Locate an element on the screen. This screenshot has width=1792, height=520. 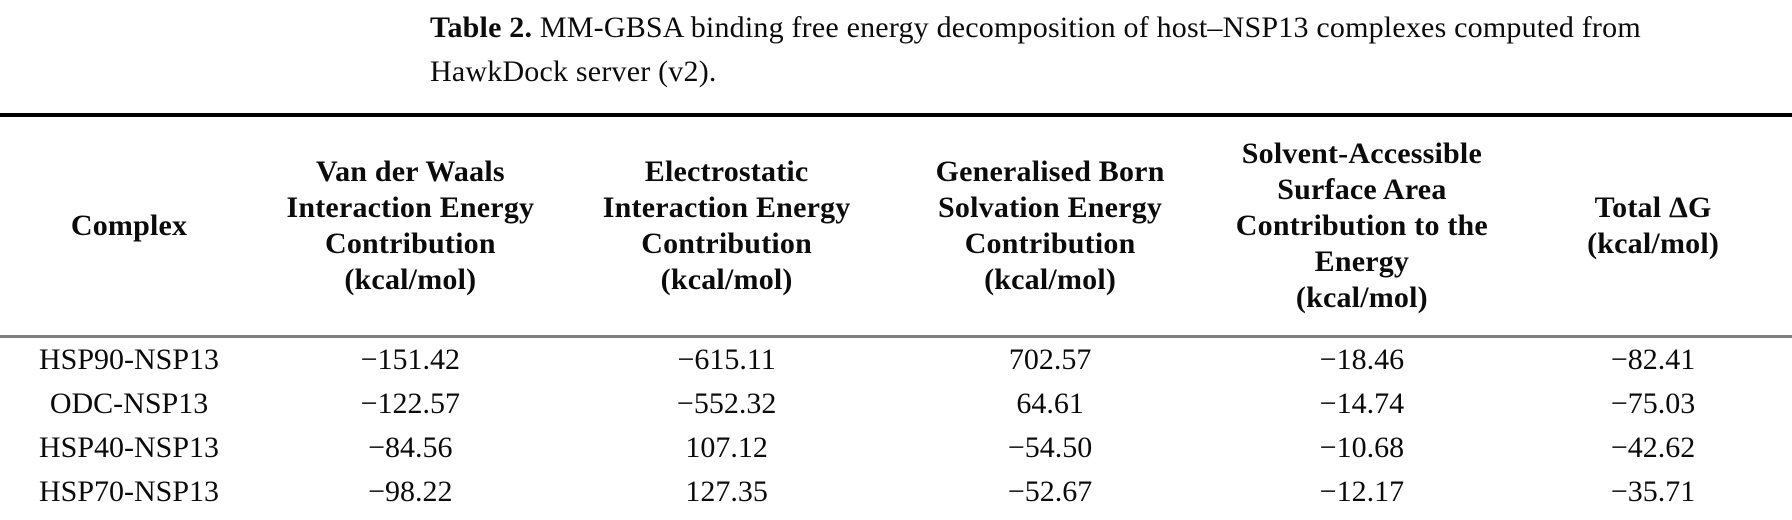
cell-sasa: −18.46 is located at coordinates (1362, 359).